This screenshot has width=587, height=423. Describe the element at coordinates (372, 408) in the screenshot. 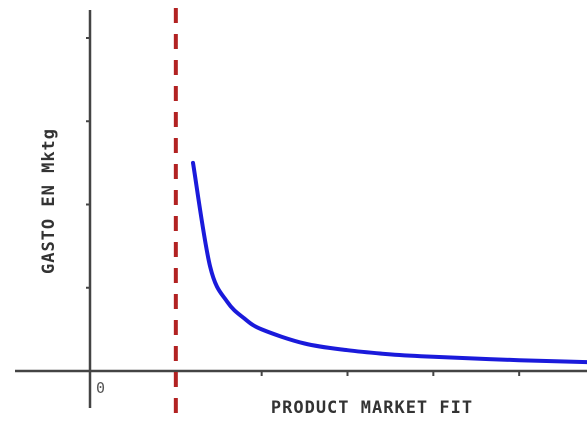

I see `x-axis-label: PRODUCT MARKET FIT` at that location.